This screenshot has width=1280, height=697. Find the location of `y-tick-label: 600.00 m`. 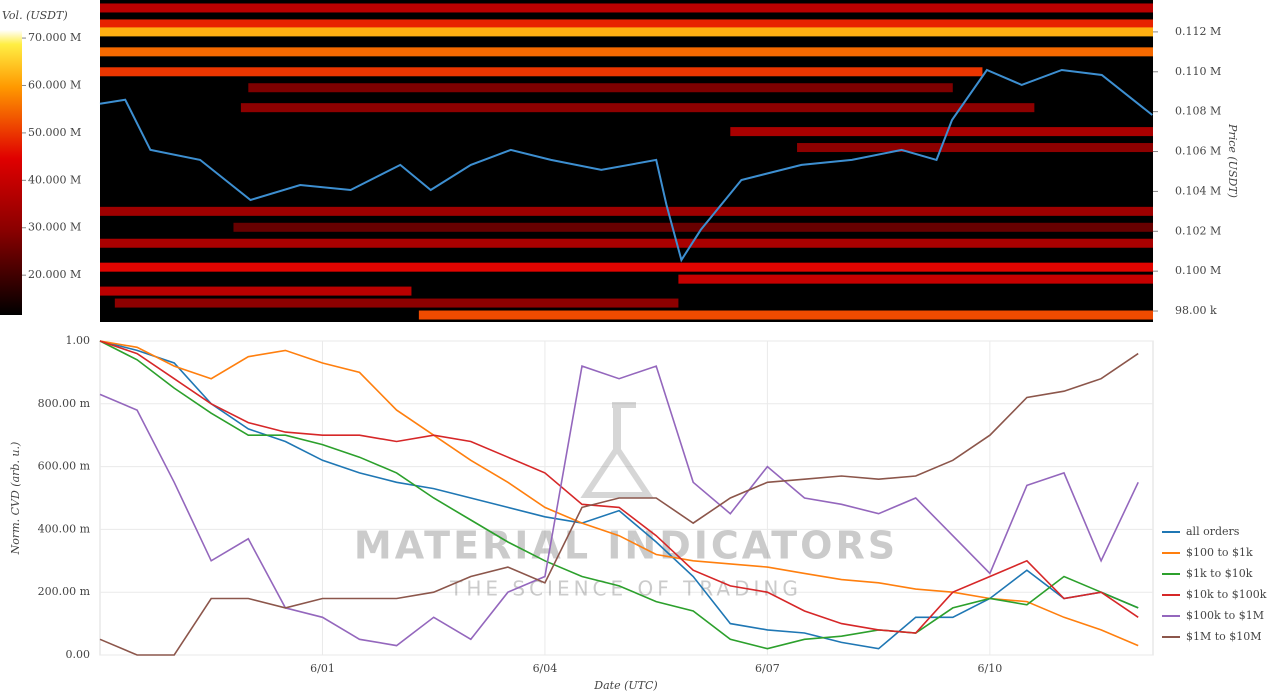

y-tick-label: 600.00 m is located at coordinates (64, 466).